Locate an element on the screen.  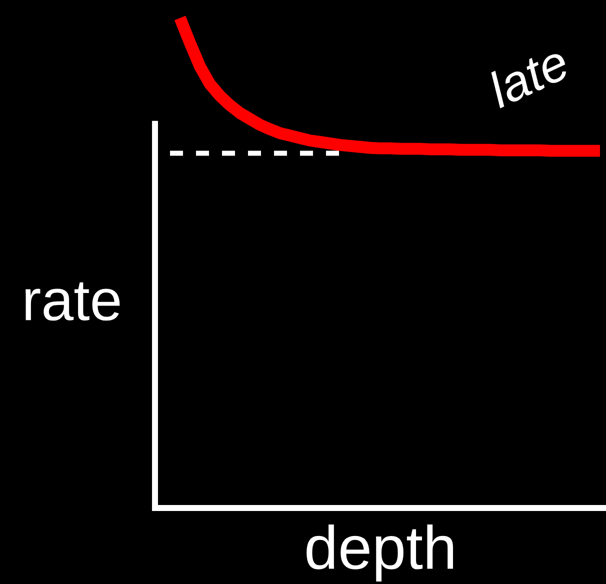
x-axis-title: depth is located at coordinates (380, 553).